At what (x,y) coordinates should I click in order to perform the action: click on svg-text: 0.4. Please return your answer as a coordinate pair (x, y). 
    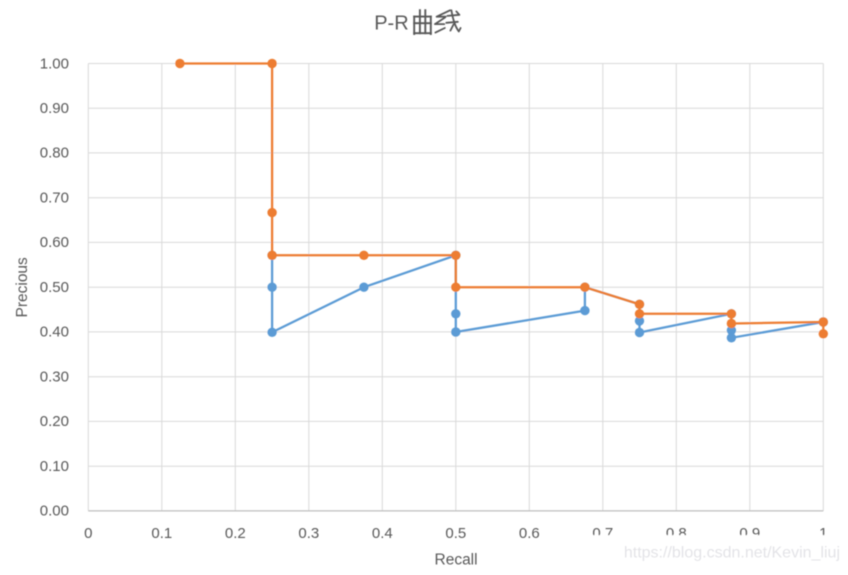
    Looking at the image, I should click on (382, 533).